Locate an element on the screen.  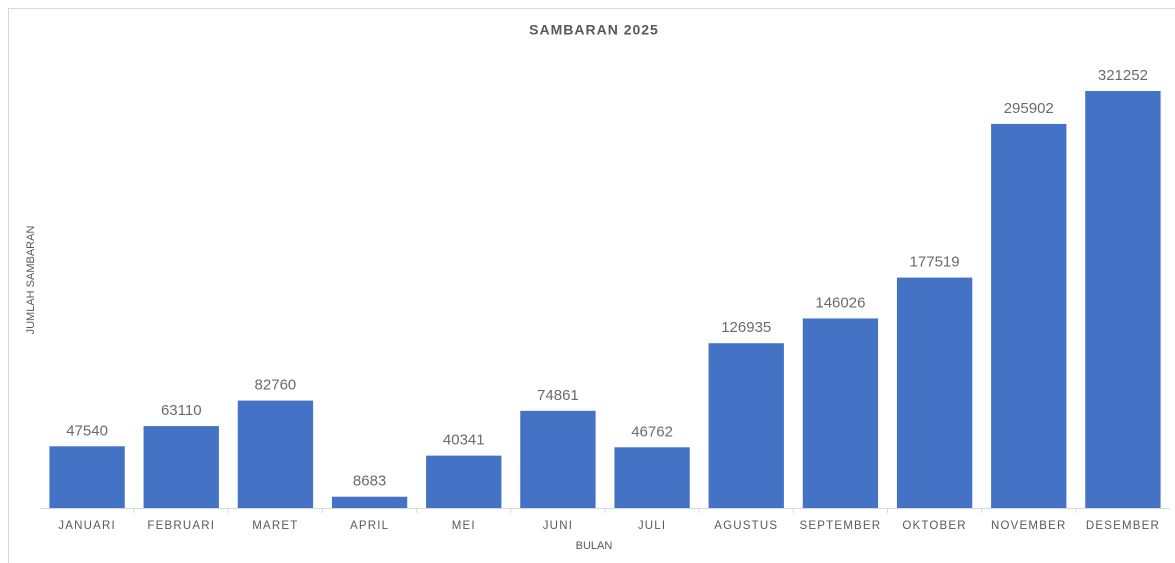
data-label: 40341 is located at coordinates (464, 440).